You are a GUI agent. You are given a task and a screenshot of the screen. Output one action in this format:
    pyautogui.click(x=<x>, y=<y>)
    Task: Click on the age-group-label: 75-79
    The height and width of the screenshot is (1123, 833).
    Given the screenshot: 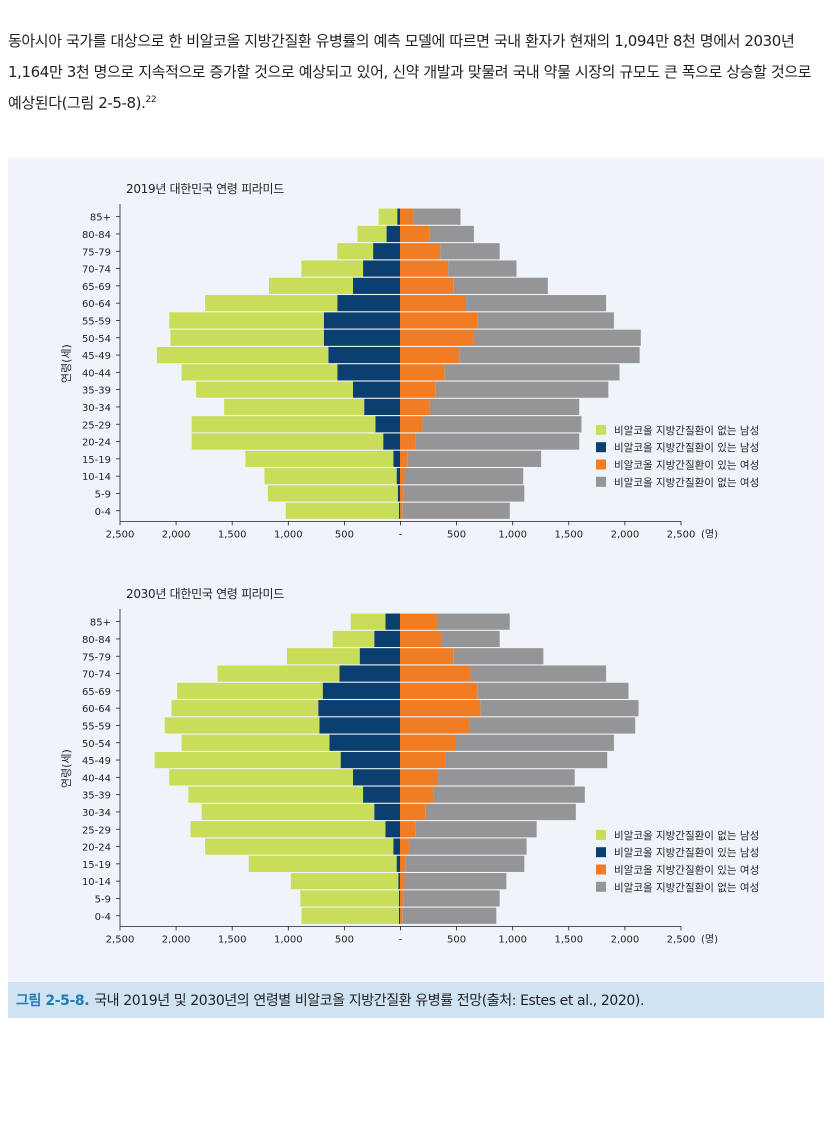 What is the action you would take?
    pyautogui.click(x=96, y=657)
    